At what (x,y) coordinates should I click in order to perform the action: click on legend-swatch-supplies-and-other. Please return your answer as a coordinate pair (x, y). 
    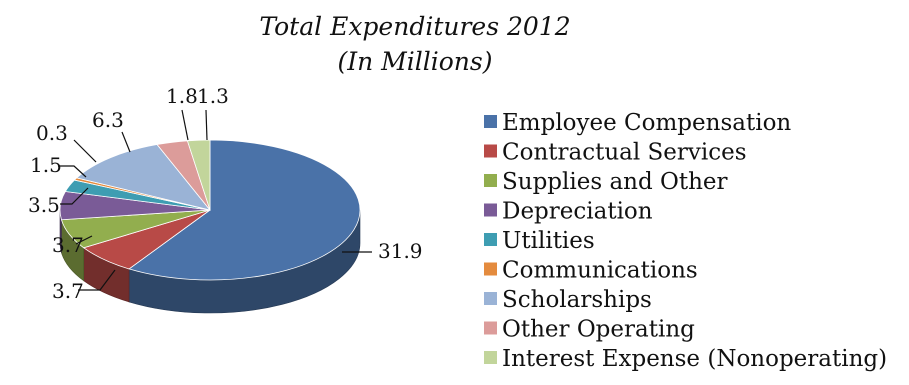
    Looking at the image, I should click on (490, 180).